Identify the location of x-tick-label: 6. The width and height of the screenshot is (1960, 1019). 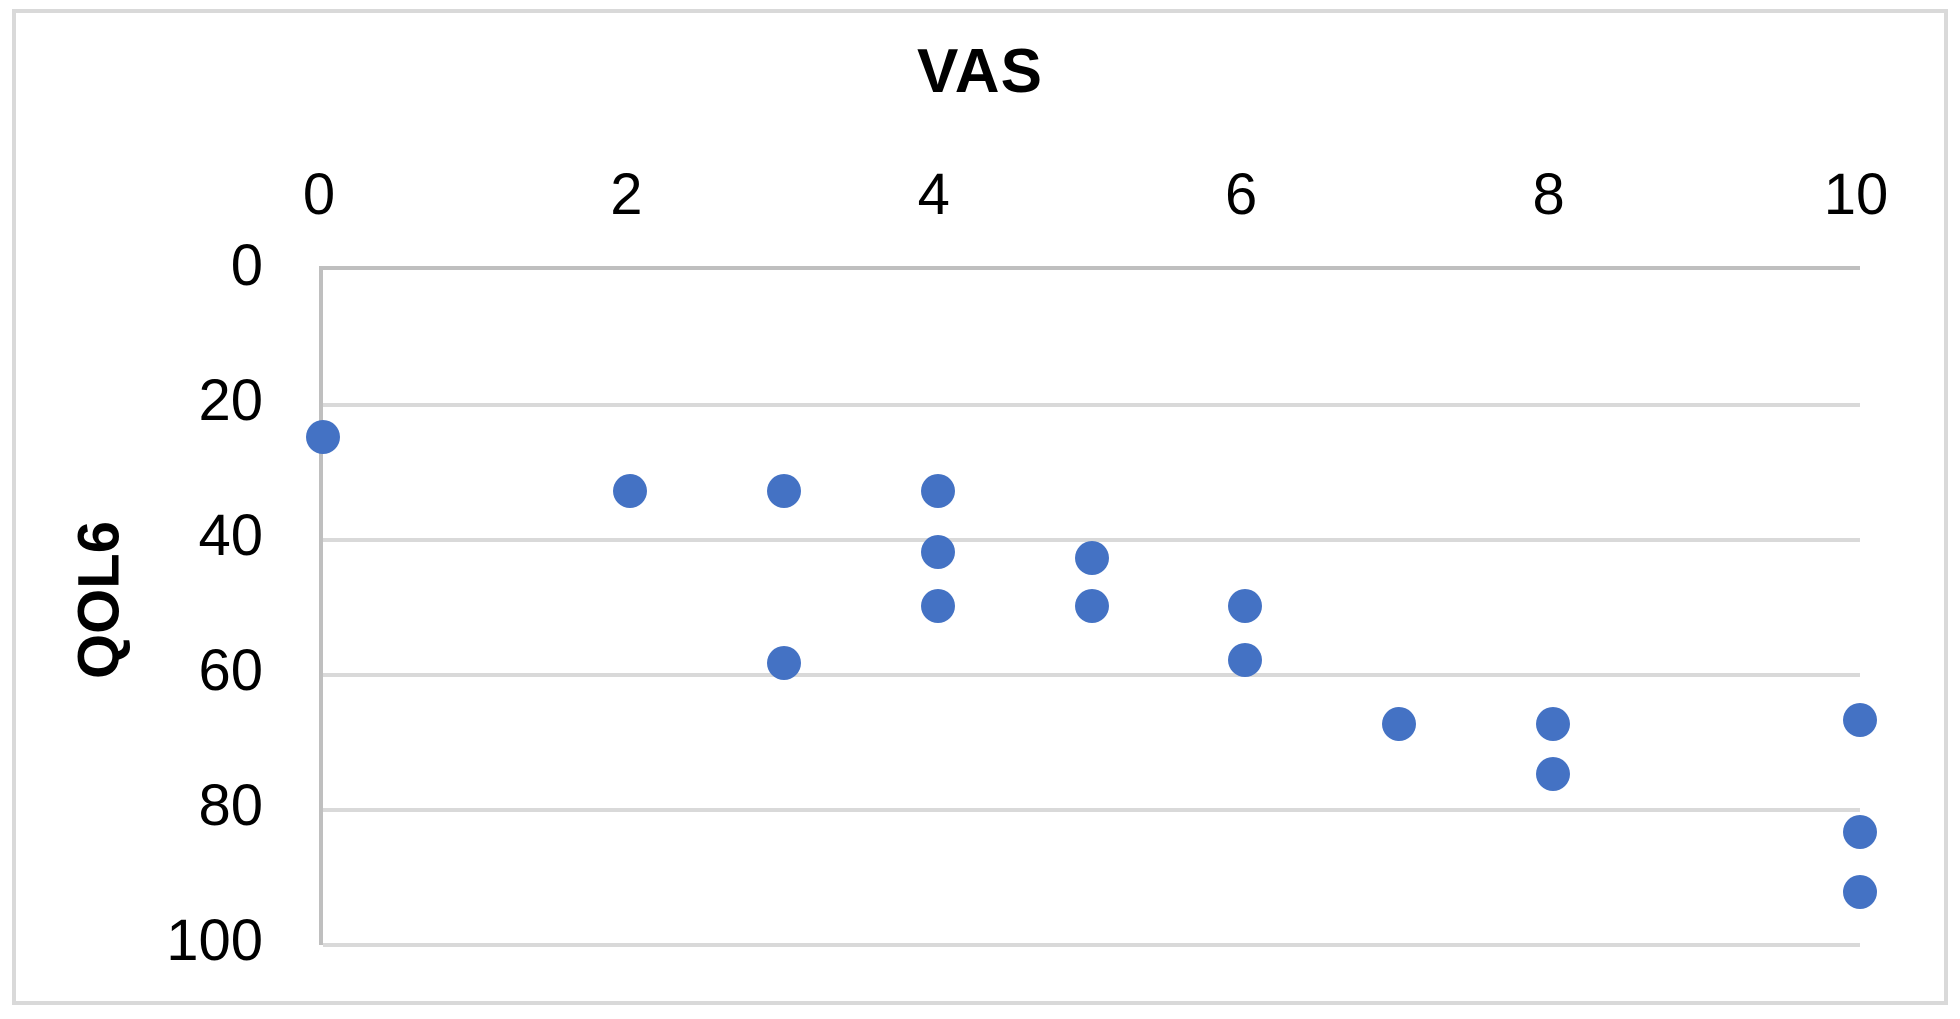
(1241, 194).